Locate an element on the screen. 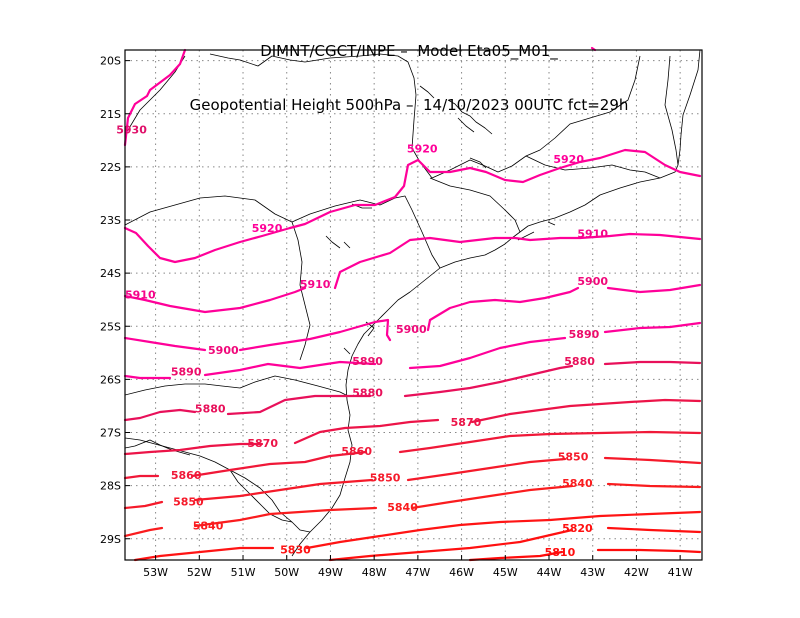  lon-tick-label: 48W is located at coordinates (374, 572).